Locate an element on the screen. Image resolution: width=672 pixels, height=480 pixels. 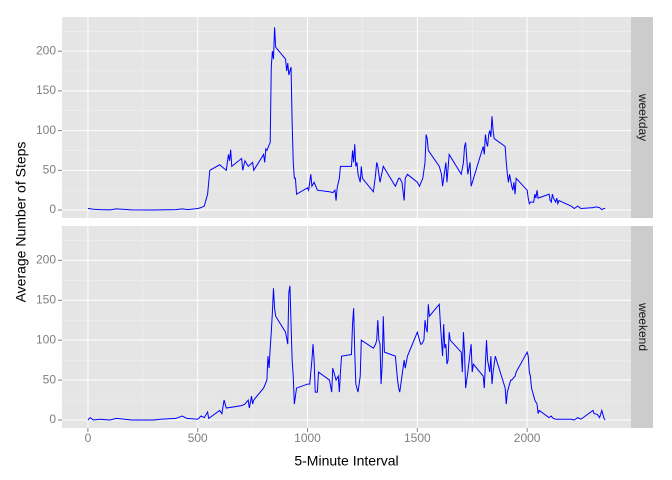
x-axis-title: 5-Minute Interval is located at coordinates (346, 461).